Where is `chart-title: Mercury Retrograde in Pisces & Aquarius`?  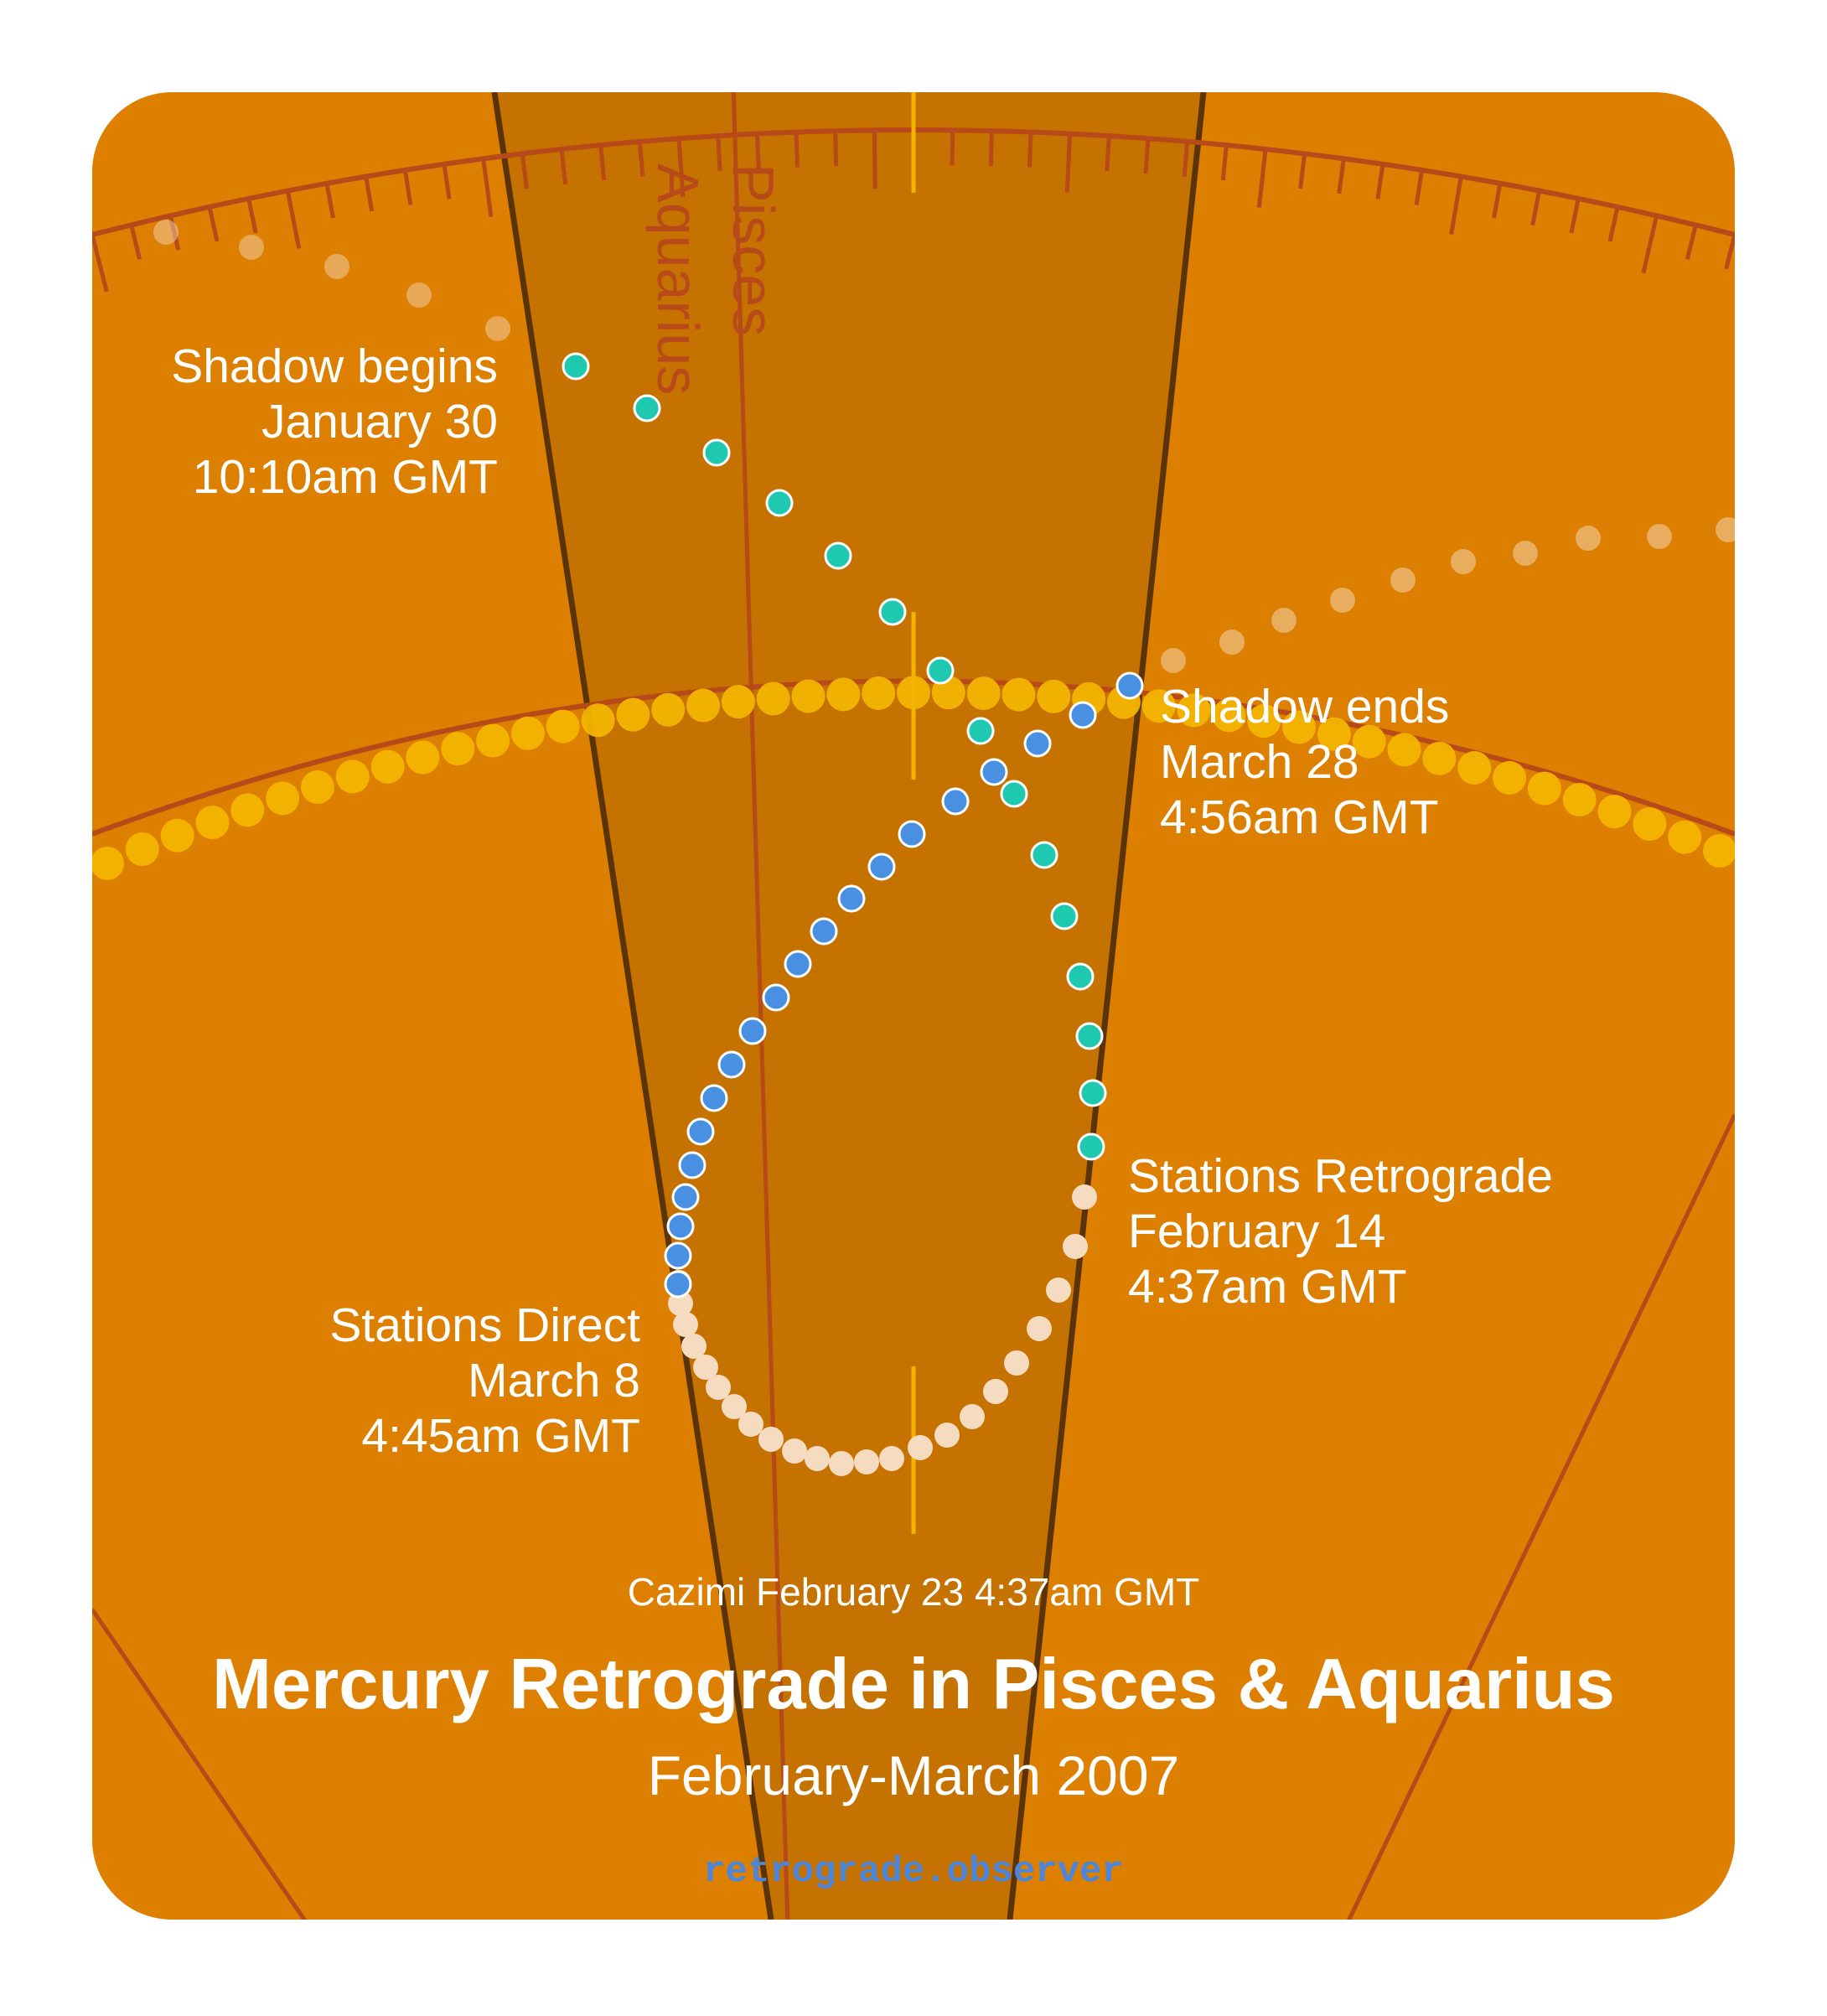
chart-title: Mercury Retrograde in Pisces & Aquarius is located at coordinates (913, 1685).